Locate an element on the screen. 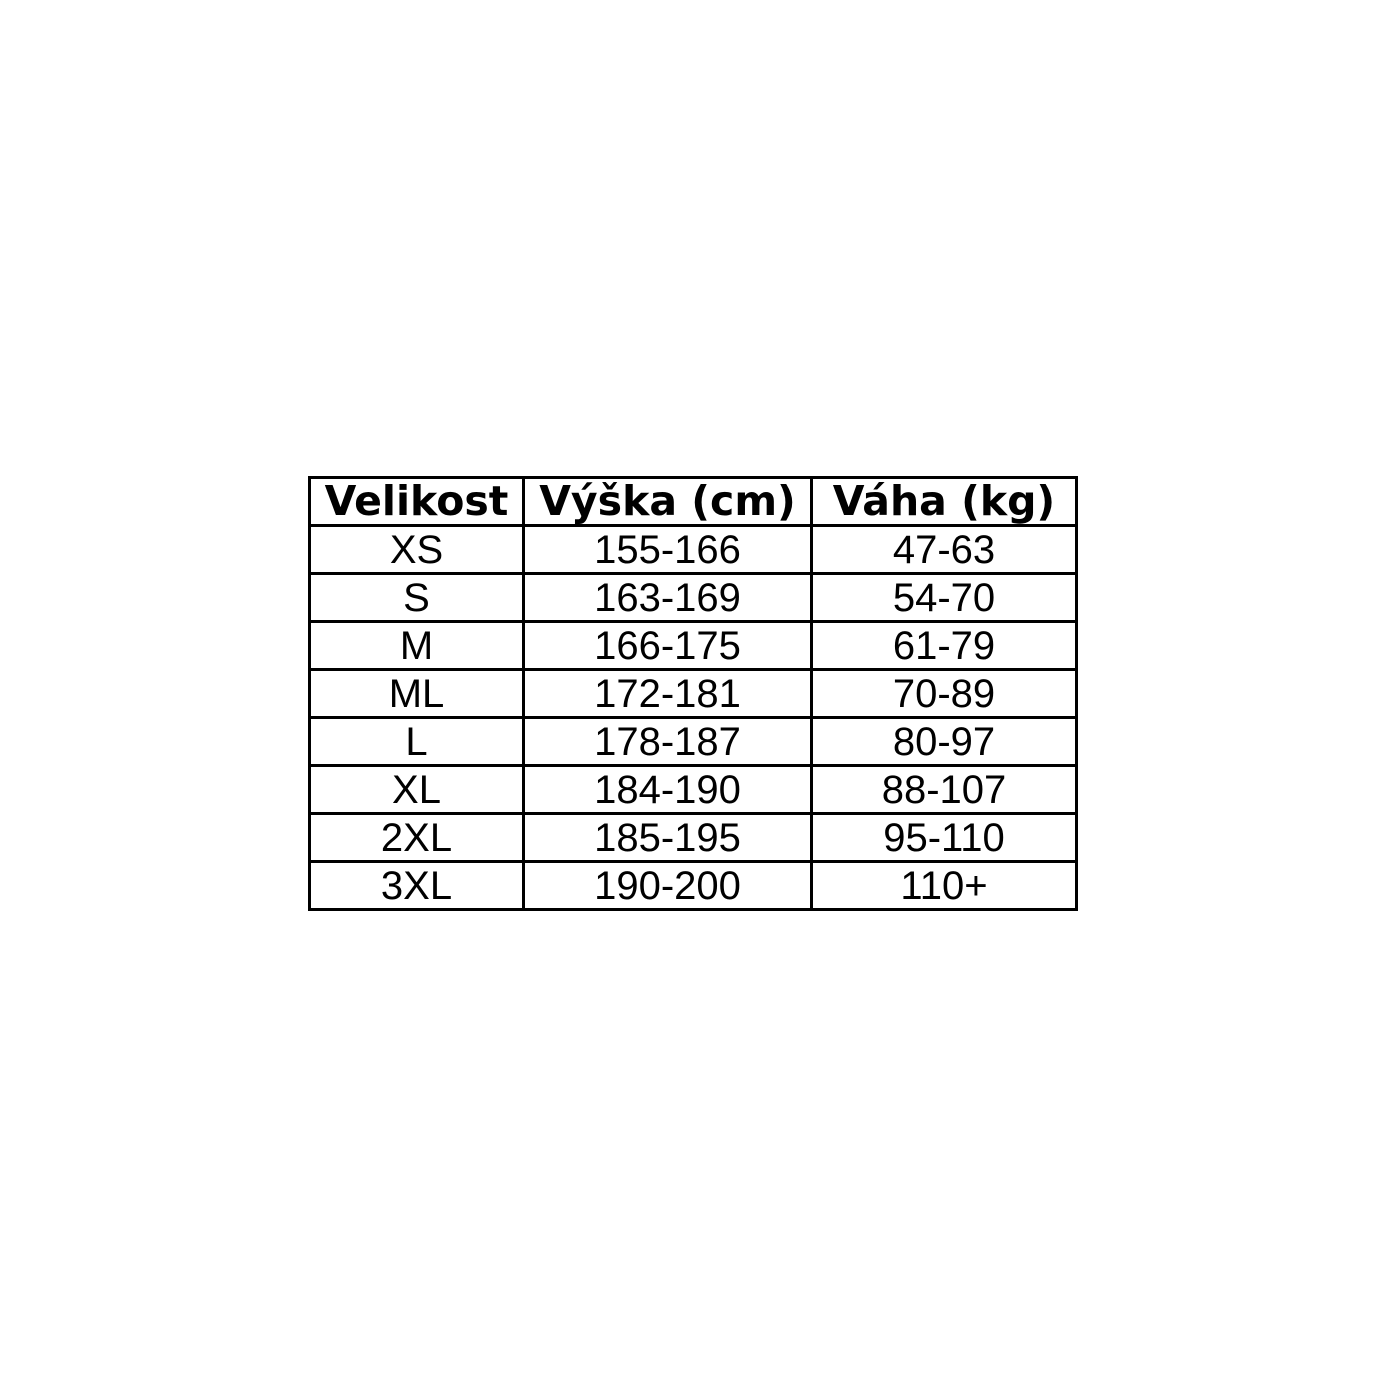 The width and height of the screenshot is (1400, 1400). cell-height: 185-195 is located at coordinates (667, 837).